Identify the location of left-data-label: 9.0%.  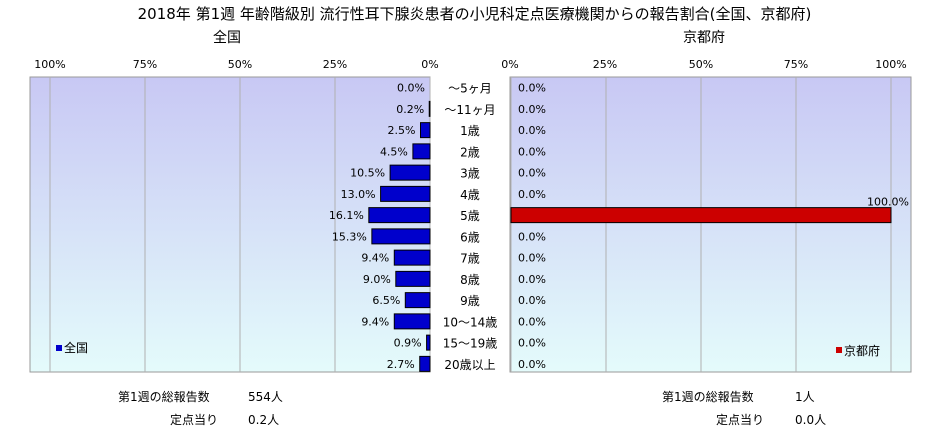
(377, 279).